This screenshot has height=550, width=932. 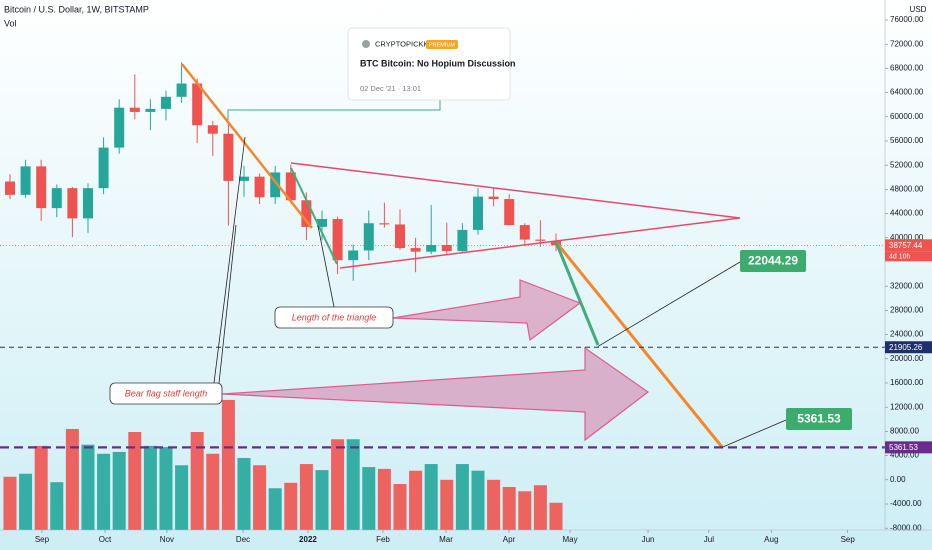 I want to click on triangle-projection, so click(x=577, y=293).